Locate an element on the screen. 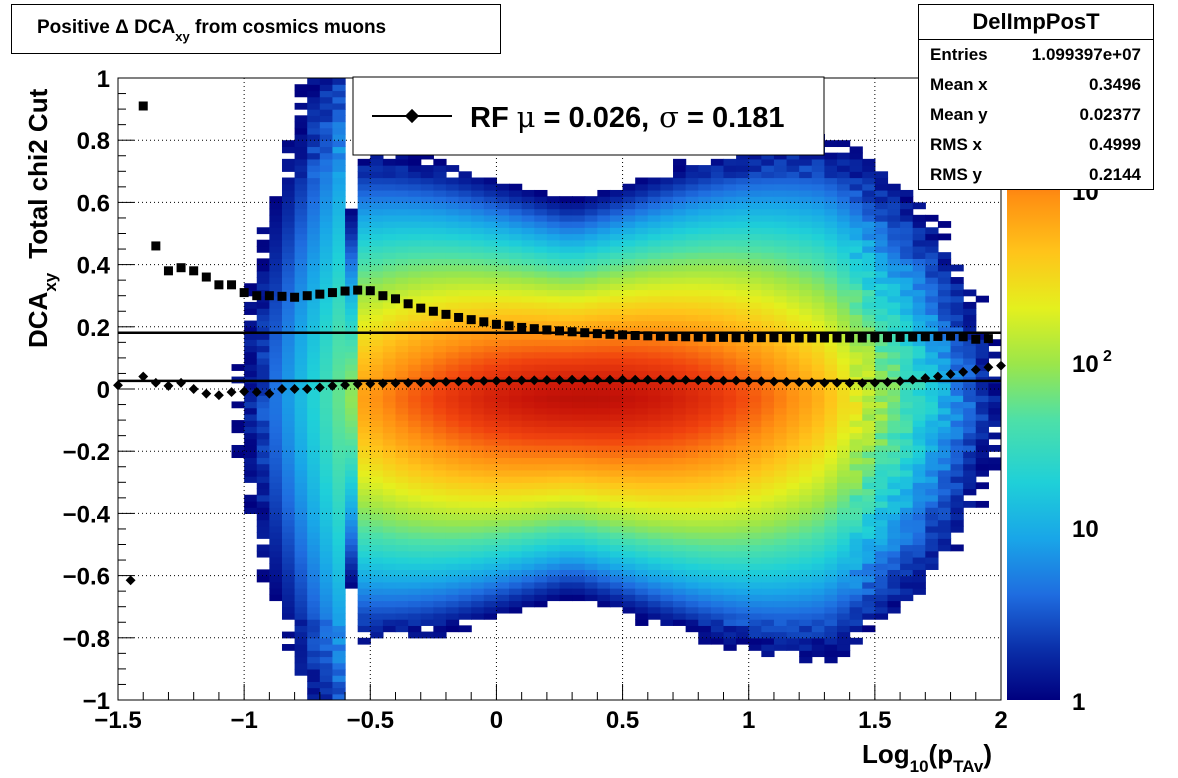 This screenshot has height=778, width=1178. x-tick-label: −1.5 is located at coordinates (117, 720).